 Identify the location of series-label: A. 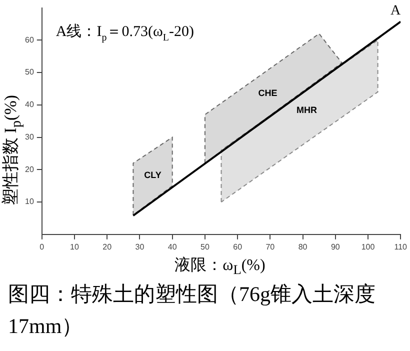
(396, 10).